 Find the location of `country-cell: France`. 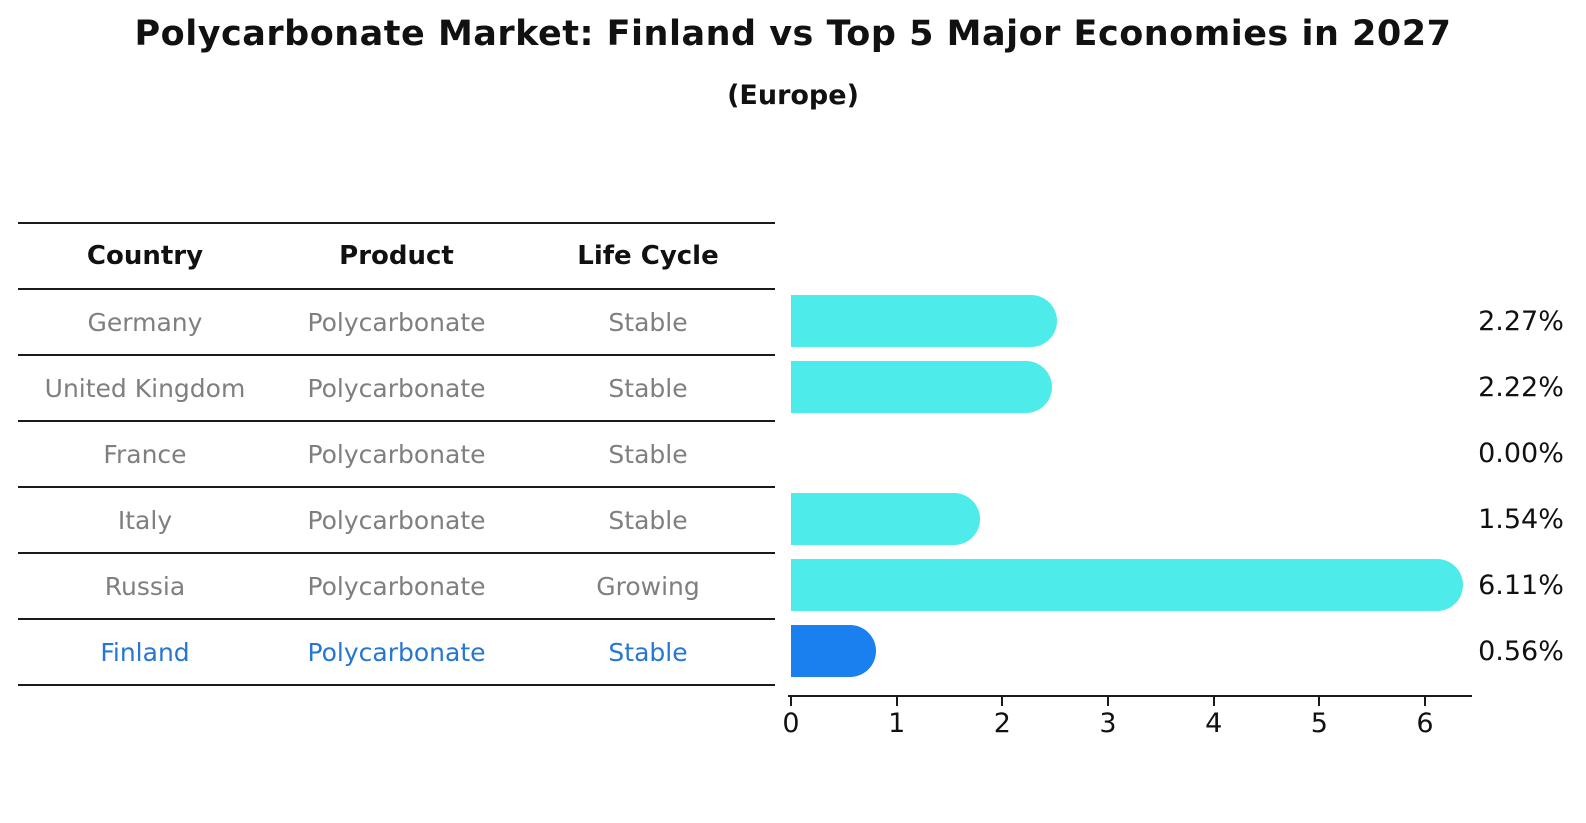

country-cell: France is located at coordinates (145, 454).